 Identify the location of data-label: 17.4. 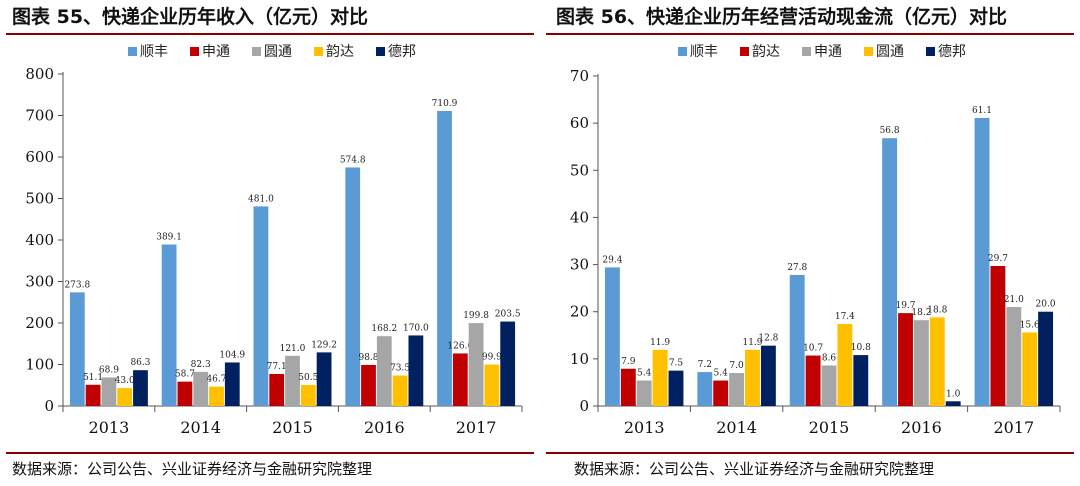
(845, 317).